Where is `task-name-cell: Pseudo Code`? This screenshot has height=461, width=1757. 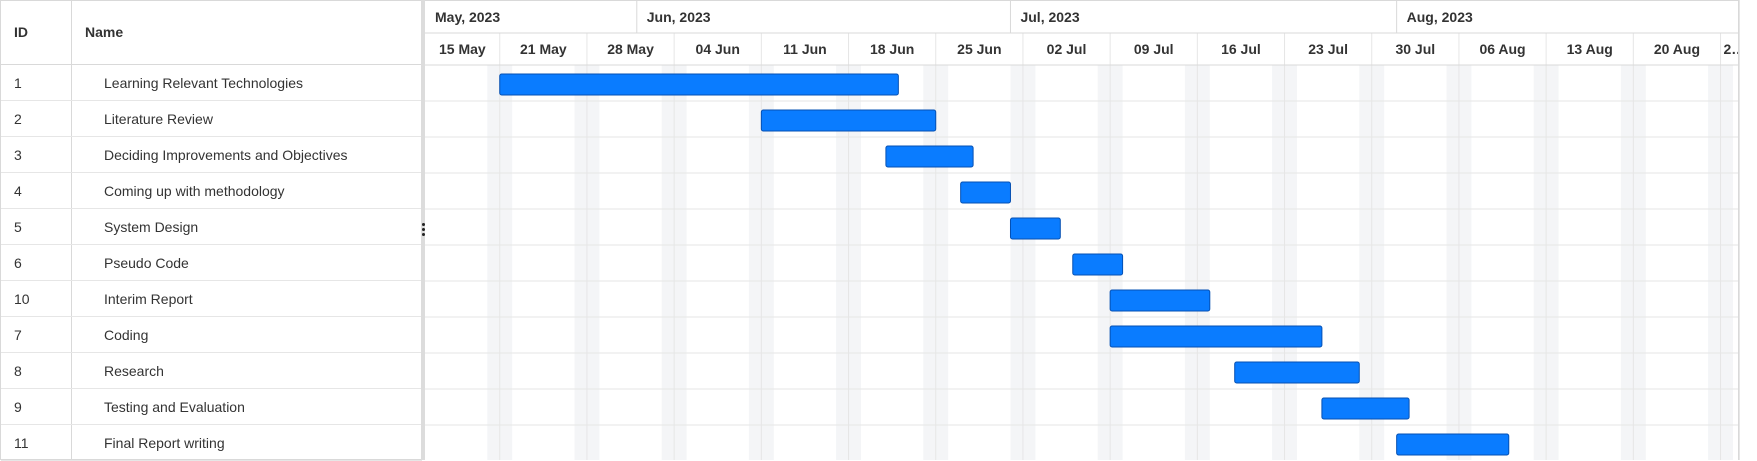 task-name-cell: Pseudo Code is located at coordinates (146, 263).